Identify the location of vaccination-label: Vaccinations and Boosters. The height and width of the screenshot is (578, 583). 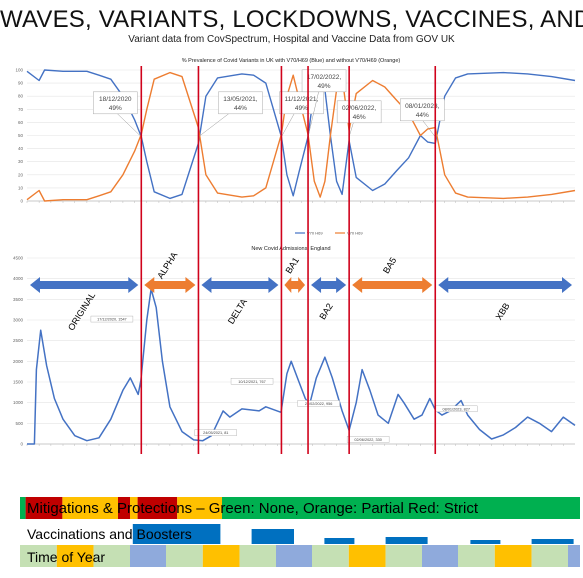
(109, 534).